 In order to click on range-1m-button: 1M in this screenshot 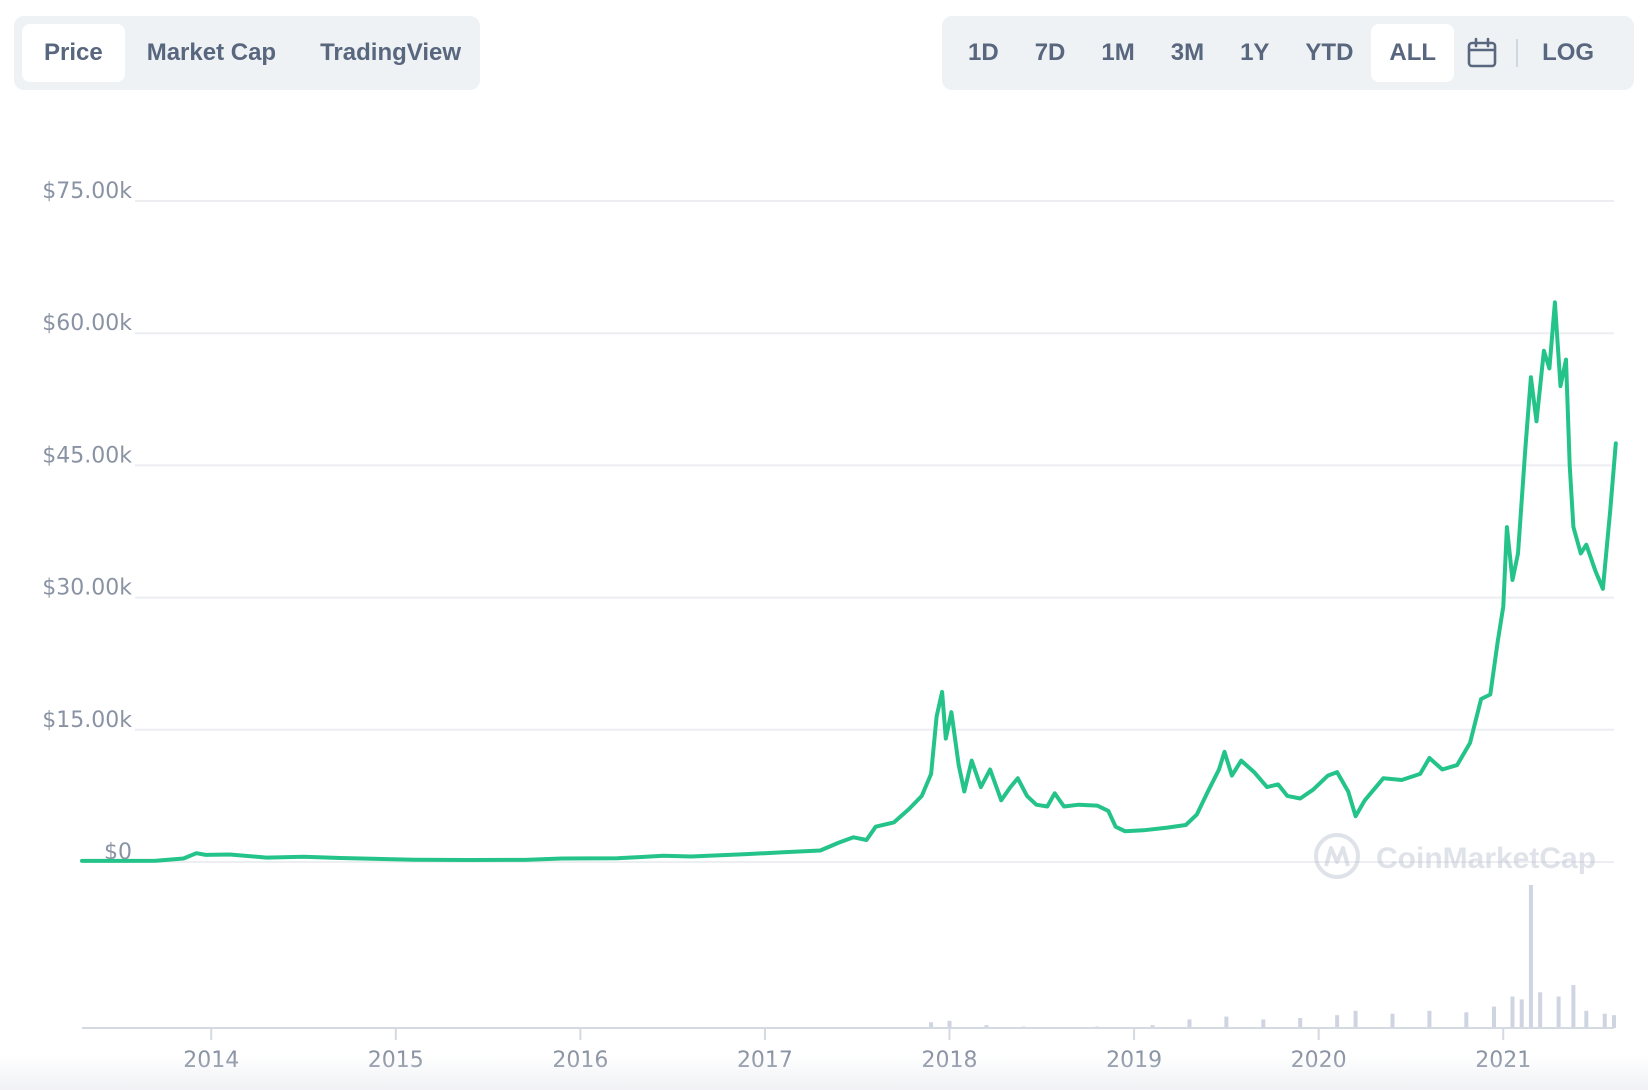, I will do `click(1118, 52)`.